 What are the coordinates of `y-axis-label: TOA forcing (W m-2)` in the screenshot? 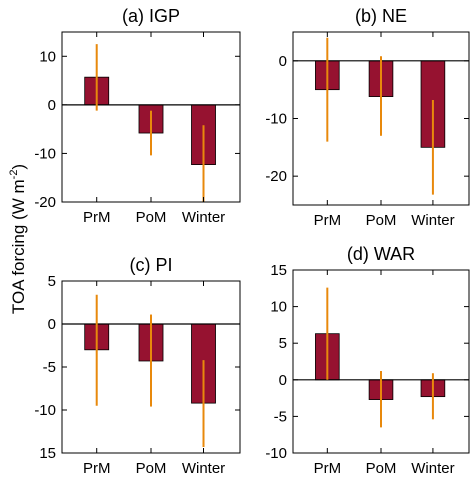 It's located at (18, 239).